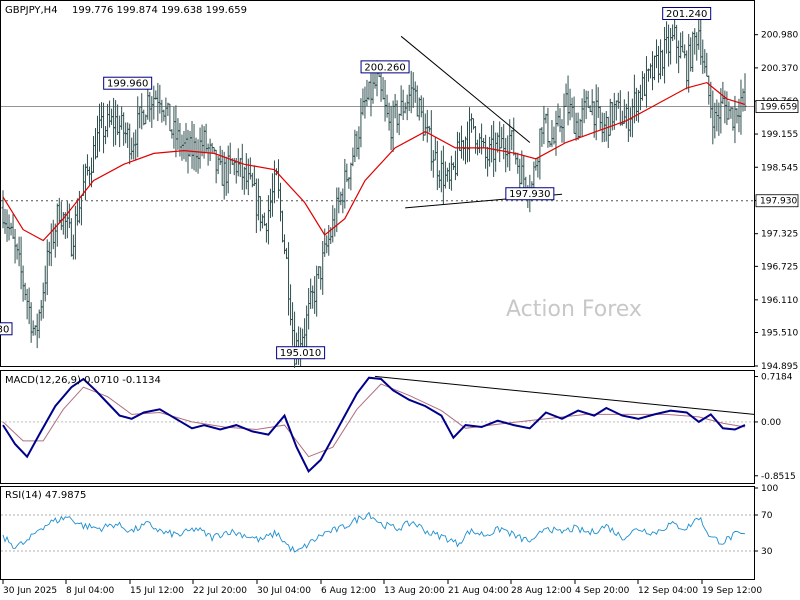  I want to click on current-price-tag, so click(777, 106).